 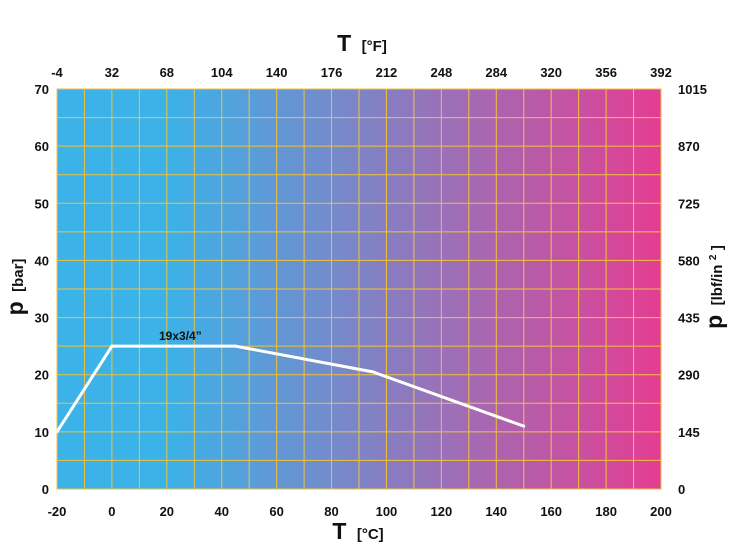 I want to click on x2-tick-label: 392, so click(x=661, y=72).